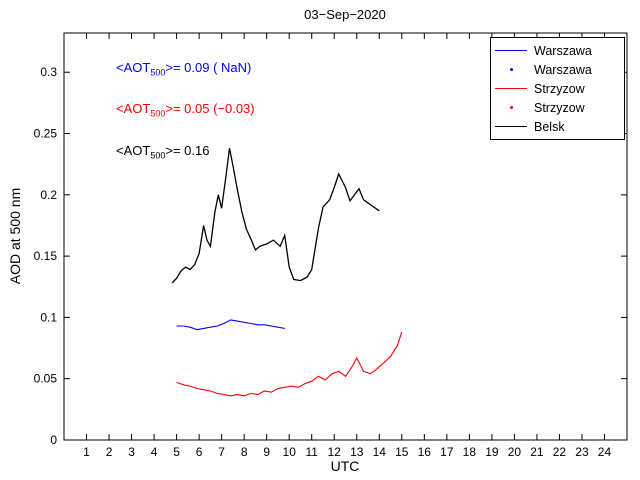  Describe the element at coordinates (335, 452) in the screenshot. I see `x-tick-label: 12` at that location.